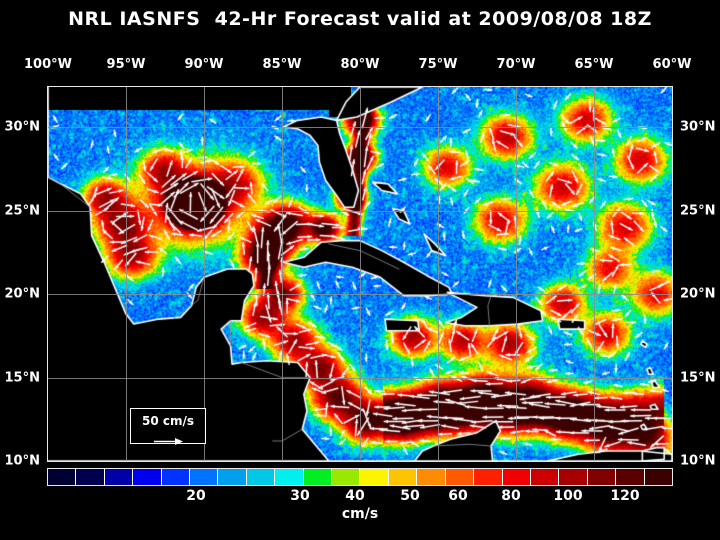 The image size is (720, 540). What do you see at coordinates (300, 496) in the screenshot?
I see `colorbar-tick-label: 30` at bounding box center [300, 496].